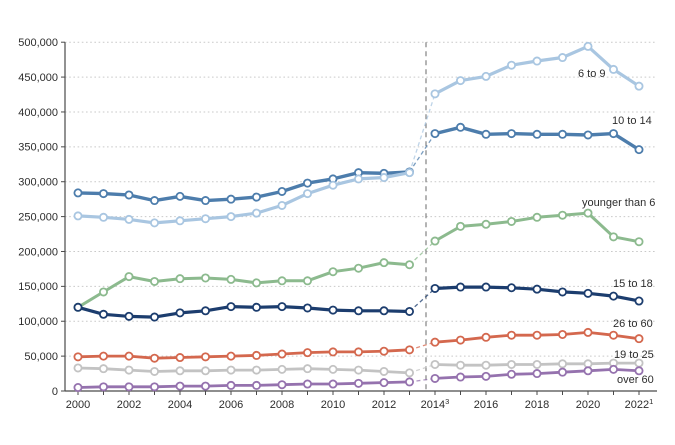 The image size is (675, 445). What do you see at coordinates (38, 287) in the screenshot?
I see `y-tick-label: 150,000` at bounding box center [38, 287].